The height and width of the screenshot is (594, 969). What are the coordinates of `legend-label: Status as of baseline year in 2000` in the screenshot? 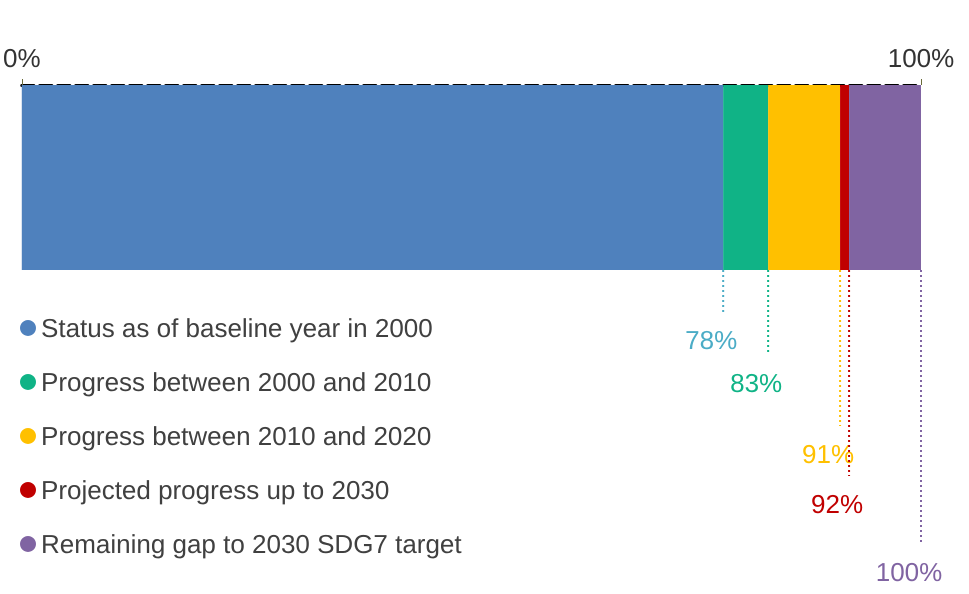 It's located at (237, 328).